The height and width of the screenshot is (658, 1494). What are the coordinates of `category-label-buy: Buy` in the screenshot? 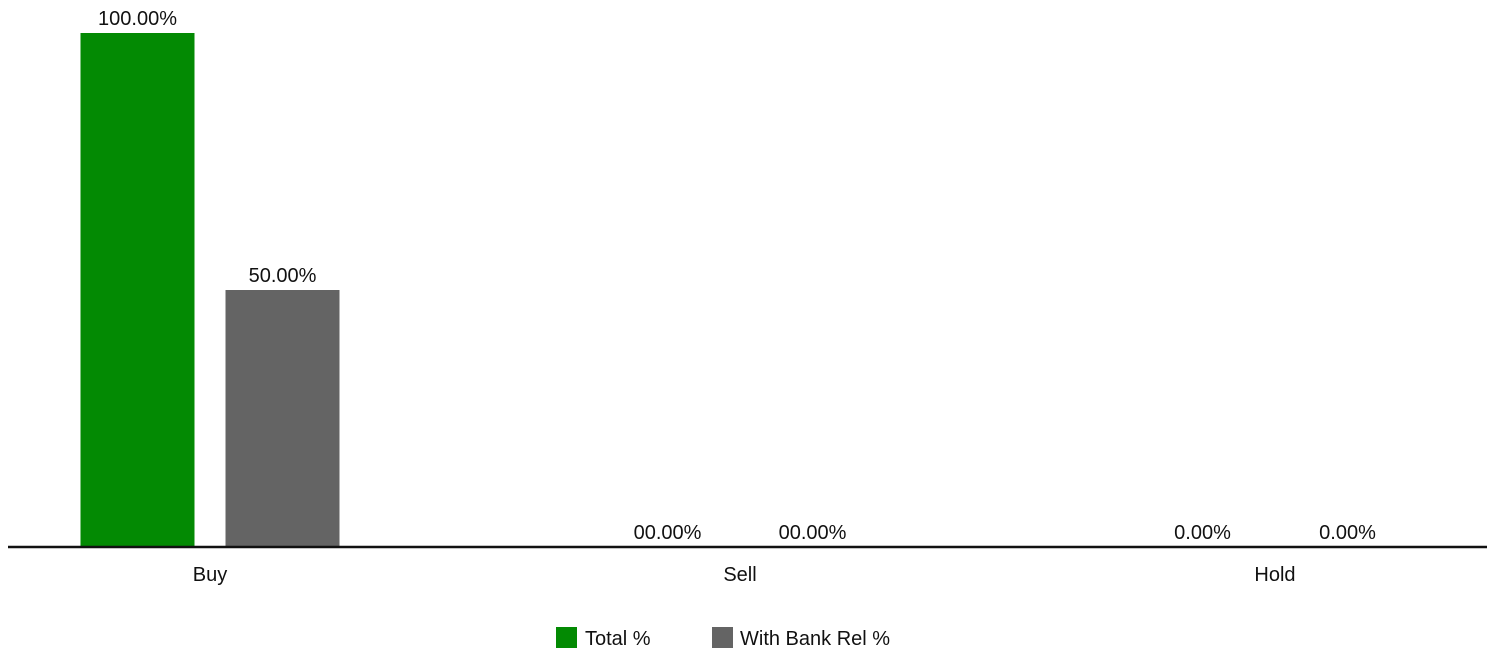 It's located at (210, 575).